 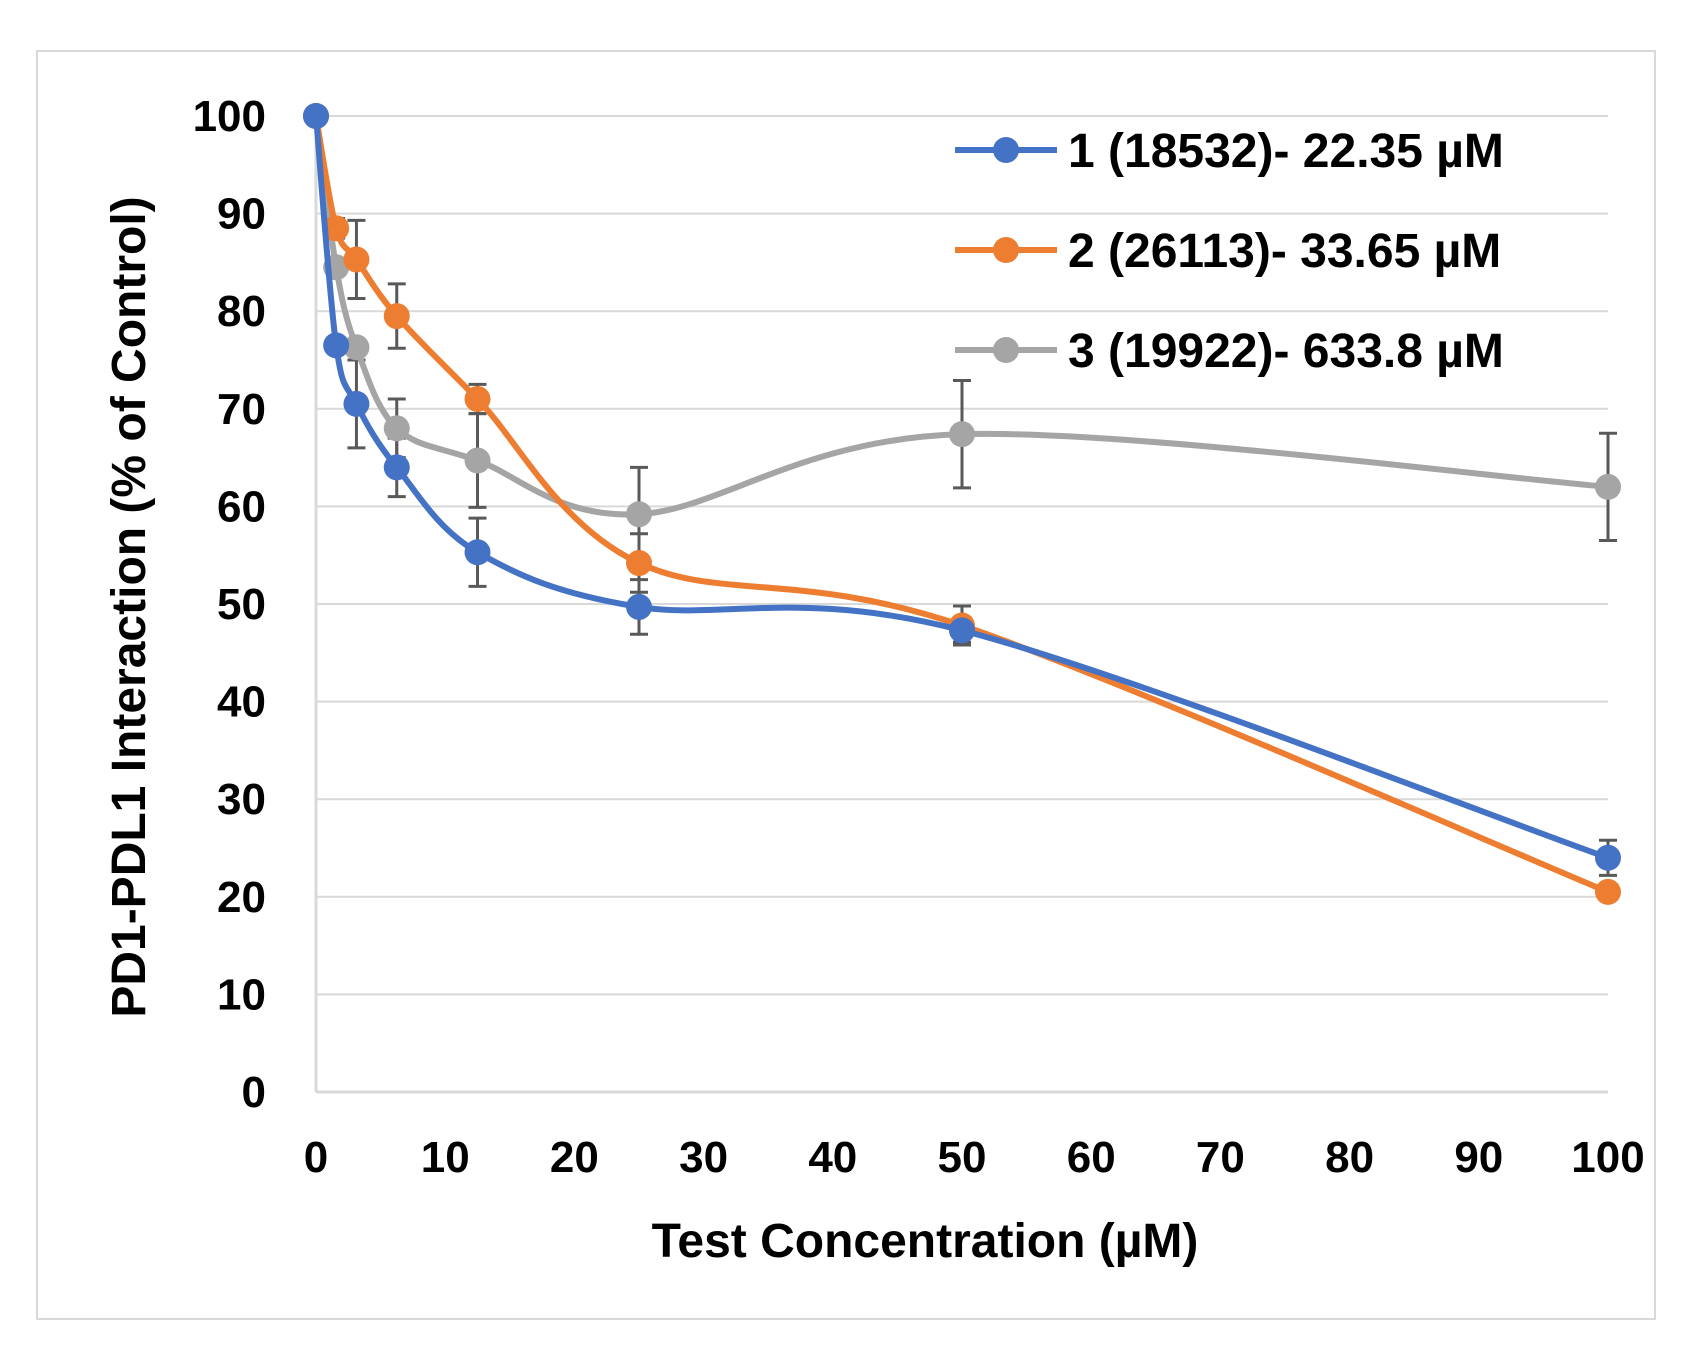 What do you see at coordinates (241, 506) in the screenshot?
I see `y-tick-label: 60` at bounding box center [241, 506].